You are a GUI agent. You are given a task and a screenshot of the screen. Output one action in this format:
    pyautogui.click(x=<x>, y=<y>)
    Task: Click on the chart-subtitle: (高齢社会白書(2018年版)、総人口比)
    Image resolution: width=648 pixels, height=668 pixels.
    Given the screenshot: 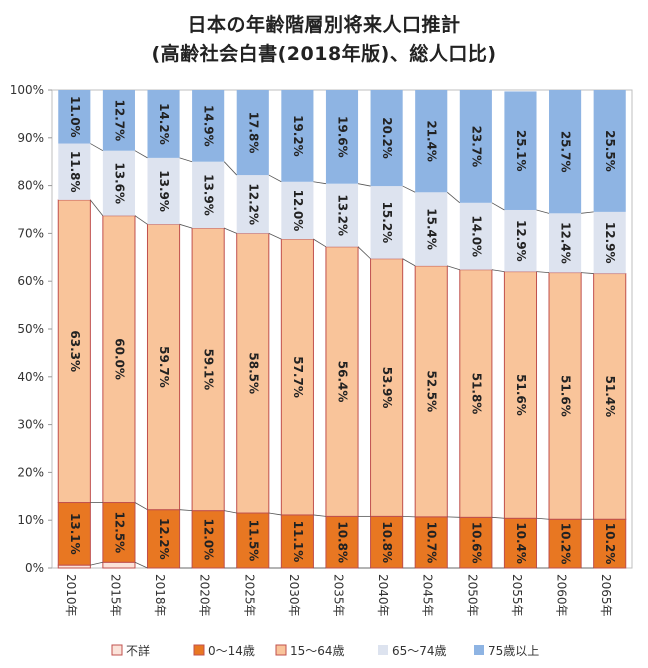 What is the action you would take?
    pyautogui.click(x=324, y=54)
    